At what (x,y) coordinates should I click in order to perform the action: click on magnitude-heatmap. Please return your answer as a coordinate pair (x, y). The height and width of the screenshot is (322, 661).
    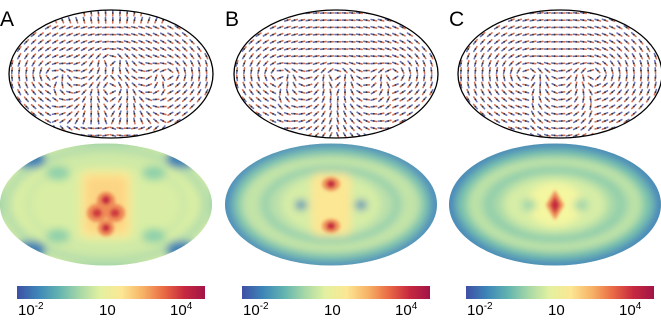
    Looking at the image, I should click on (555, 204).